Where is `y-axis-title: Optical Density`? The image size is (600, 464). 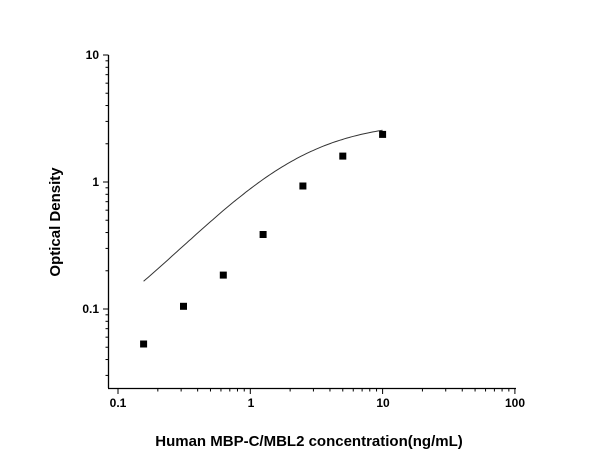 y-axis-title: Optical Density is located at coordinates (55, 222).